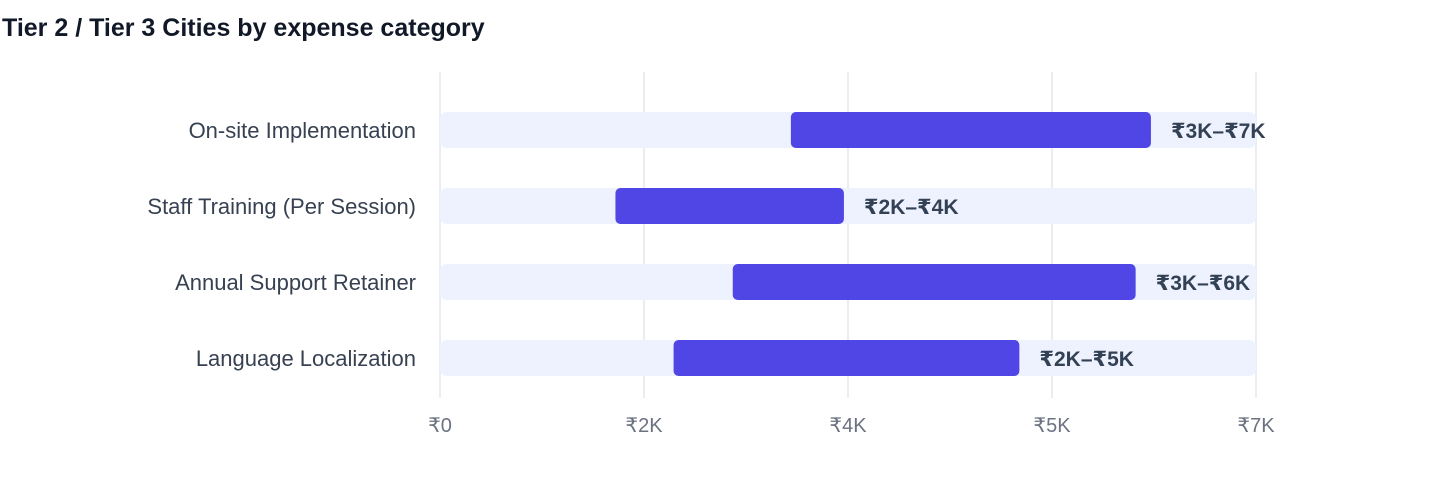 This screenshot has height=484, width=1440. What do you see at coordinates (848, 426) in the screenshot?
I see `x-tick-label: ₹4K` at bounding box center [848, 426].